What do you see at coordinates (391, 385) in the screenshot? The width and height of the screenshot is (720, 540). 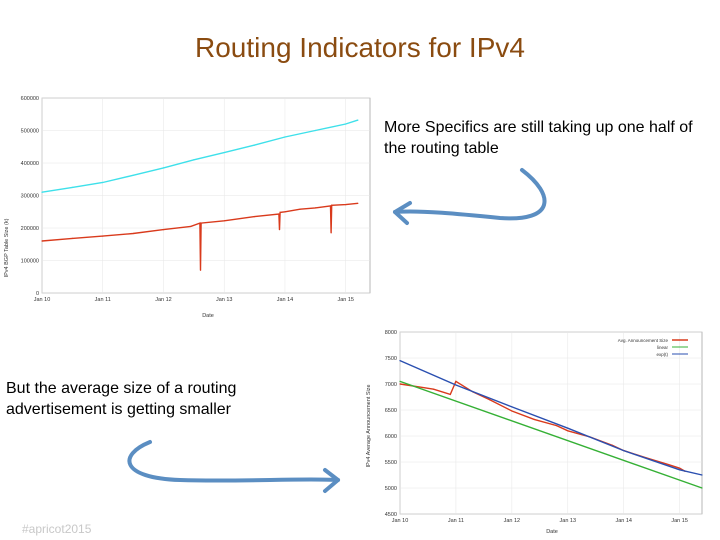 I see `y-tick-label: 7000` at bounding box center [391, 385].